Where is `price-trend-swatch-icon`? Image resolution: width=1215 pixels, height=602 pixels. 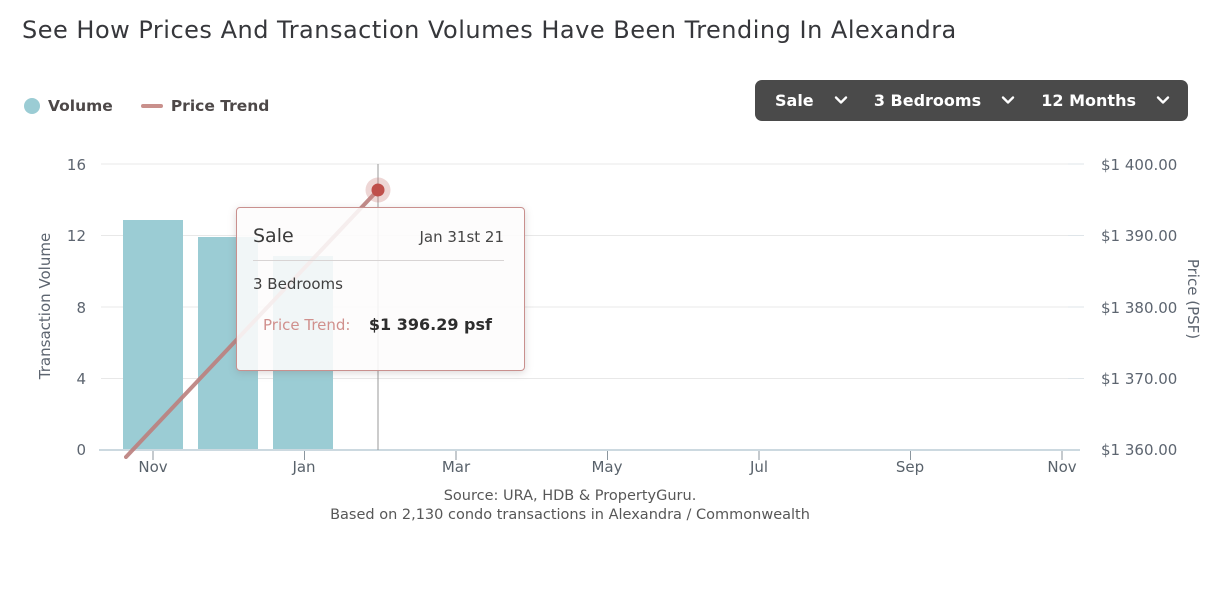 price-trend-swatch-icon is located at coordinates (151, 106).